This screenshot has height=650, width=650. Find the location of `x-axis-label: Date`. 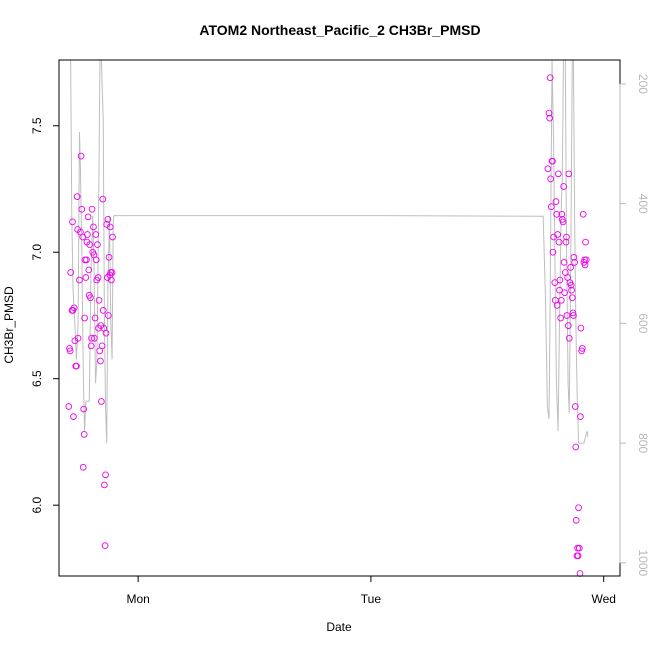

x-axis-label: Date is located at coordinates (339, 627).